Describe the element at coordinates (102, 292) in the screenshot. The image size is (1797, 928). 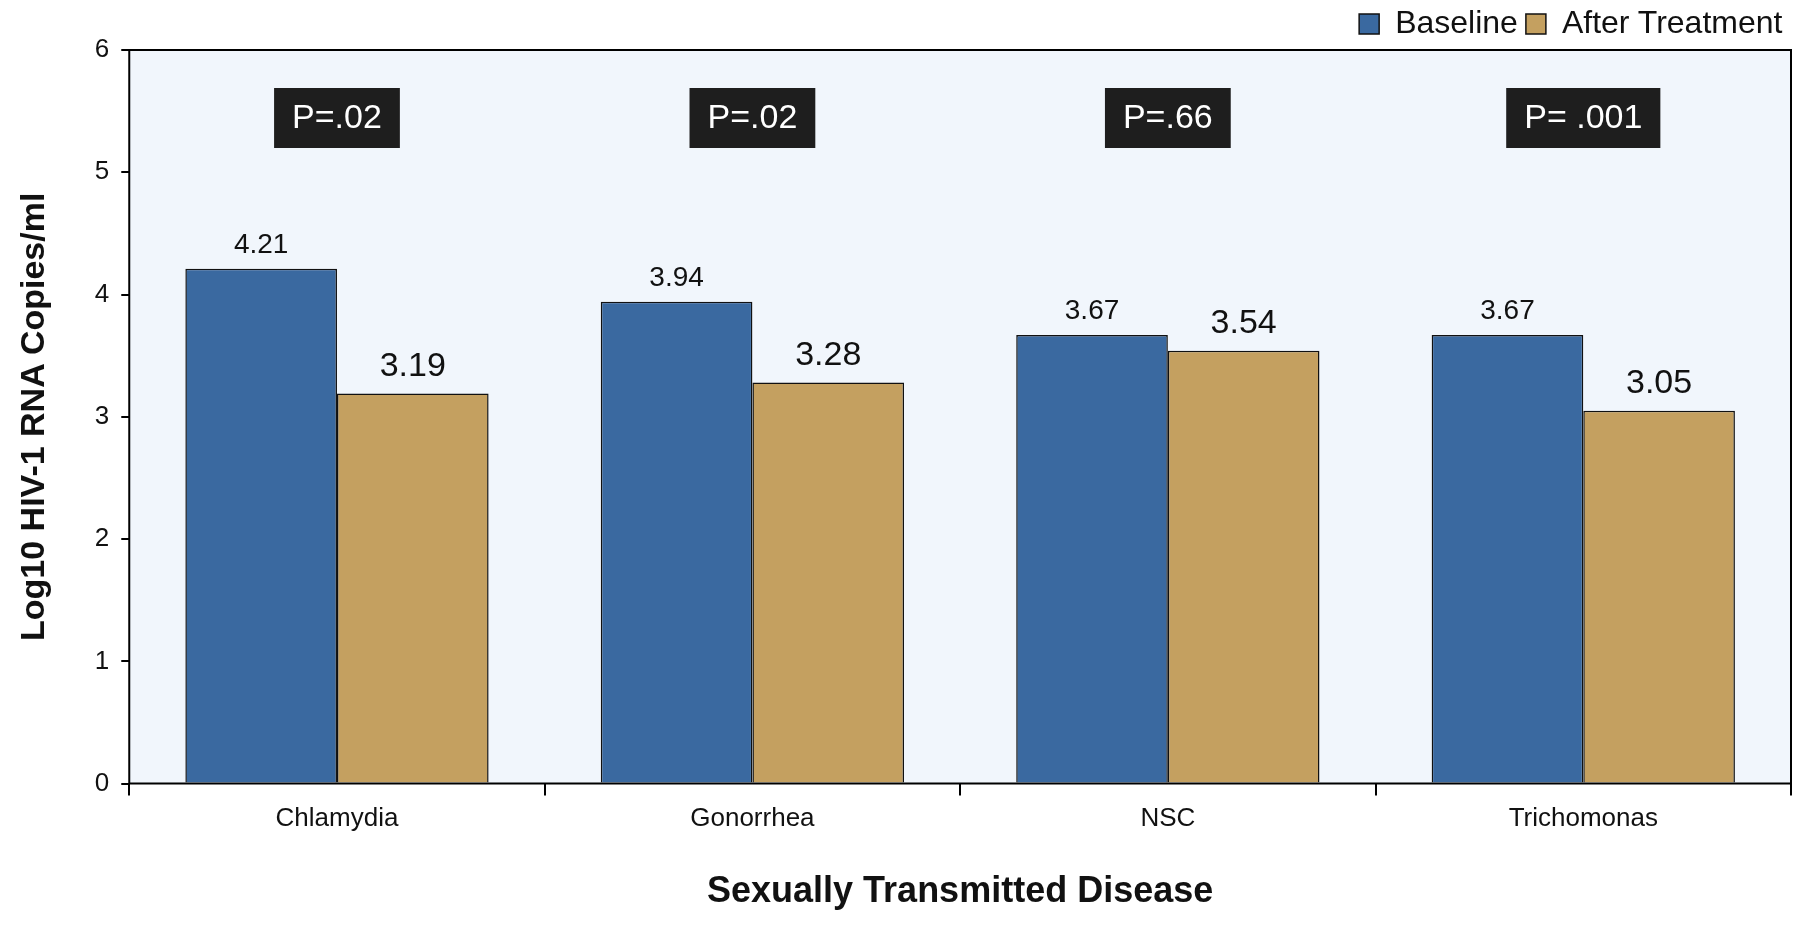
I see `y-tick-label: 4` at that location.